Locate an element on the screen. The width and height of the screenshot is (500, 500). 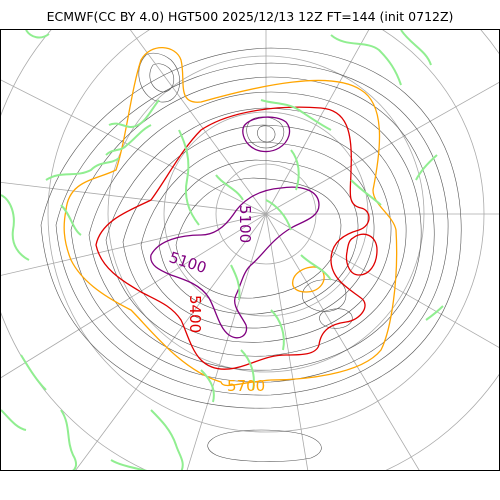
contour-5100-cell is located at coordinates (266, 134).